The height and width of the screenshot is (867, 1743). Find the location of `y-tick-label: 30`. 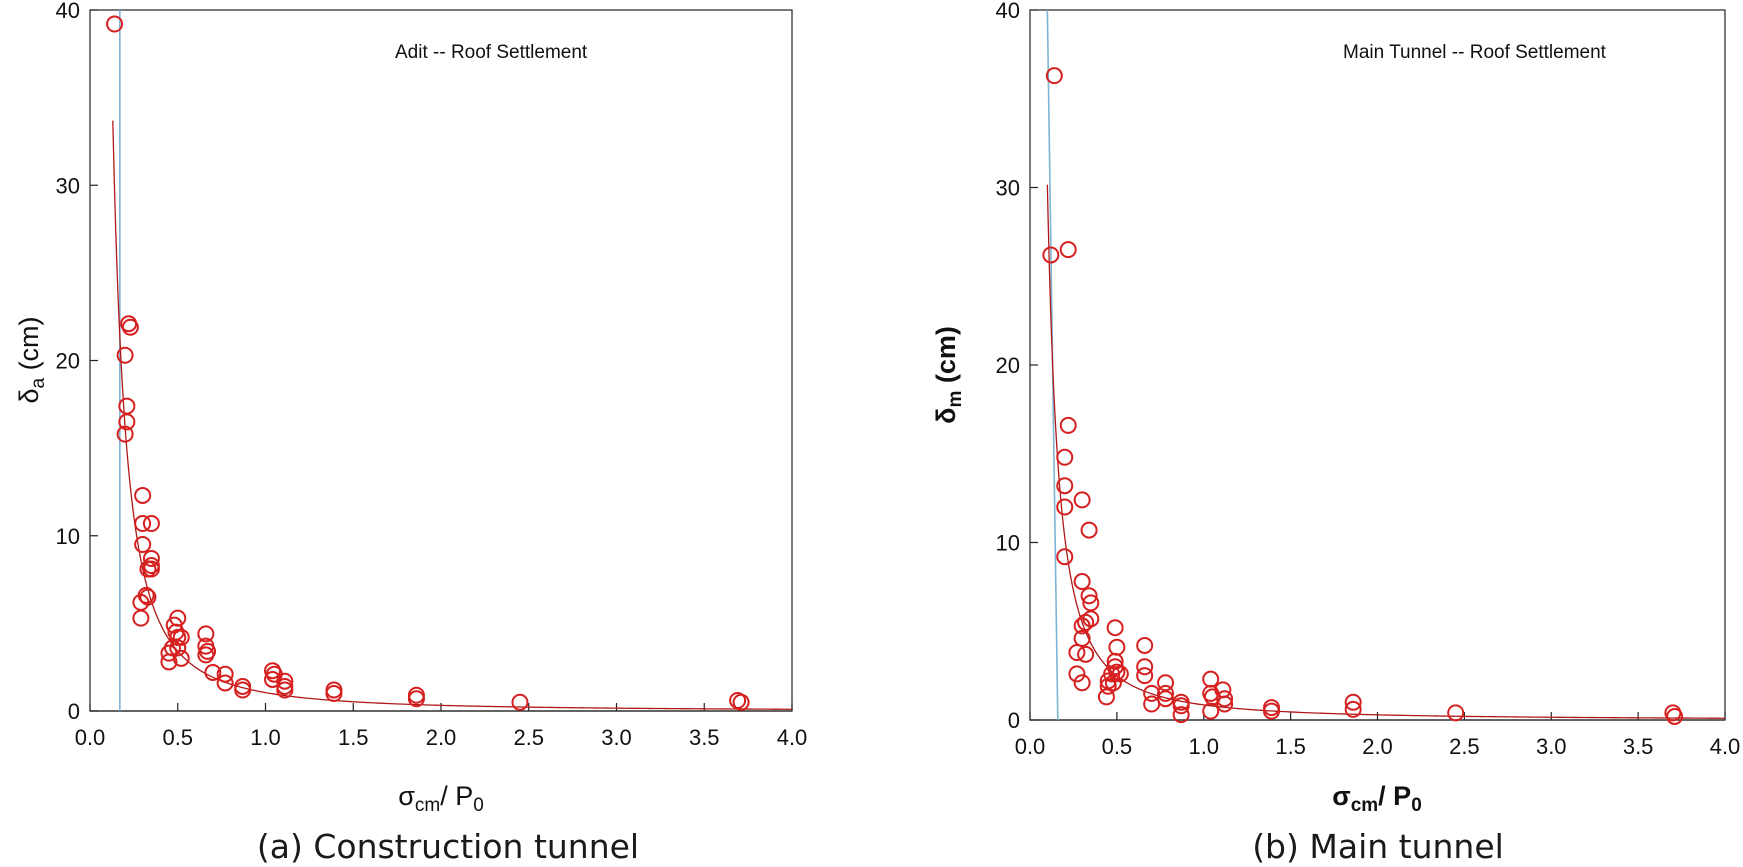

y-tick-label: 30 is located at coordinates (68, 185).